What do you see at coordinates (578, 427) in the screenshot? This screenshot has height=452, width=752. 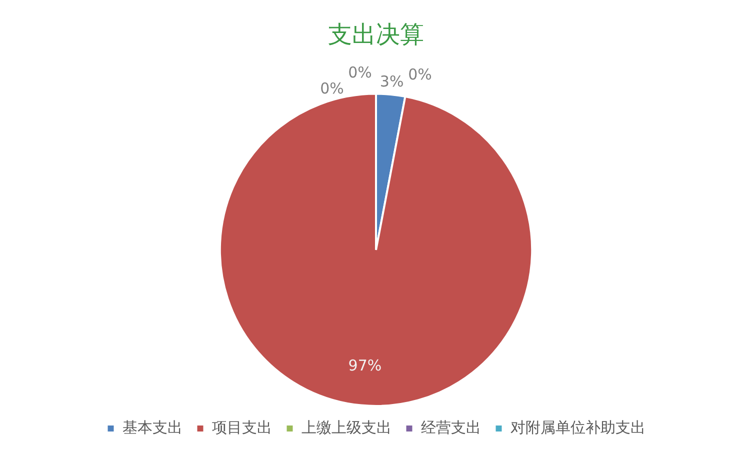 I see `legend-label: 对附属单位补助支出` at bounding box center [578, 427].